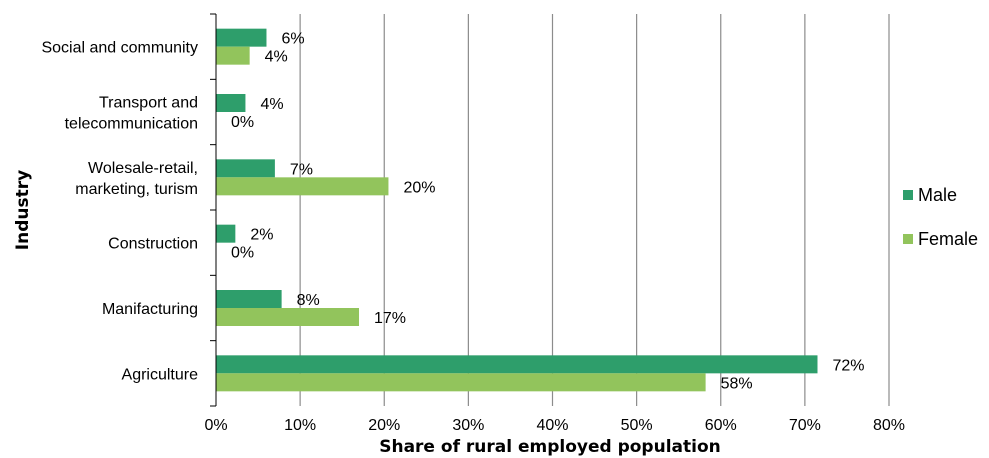 This screenshot has width=989, height=458. What do you see at coordinates (468, 425) in the screenshot?
I see `x-tick-label: 30%` at bounding box center [468, 425].